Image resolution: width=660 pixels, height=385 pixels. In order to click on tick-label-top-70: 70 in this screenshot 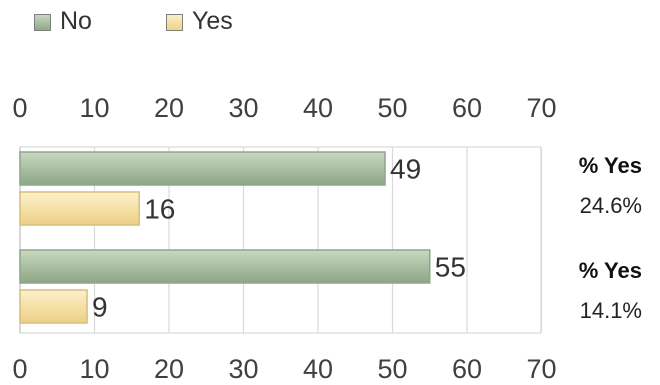, I will do `click(541, 108)`.